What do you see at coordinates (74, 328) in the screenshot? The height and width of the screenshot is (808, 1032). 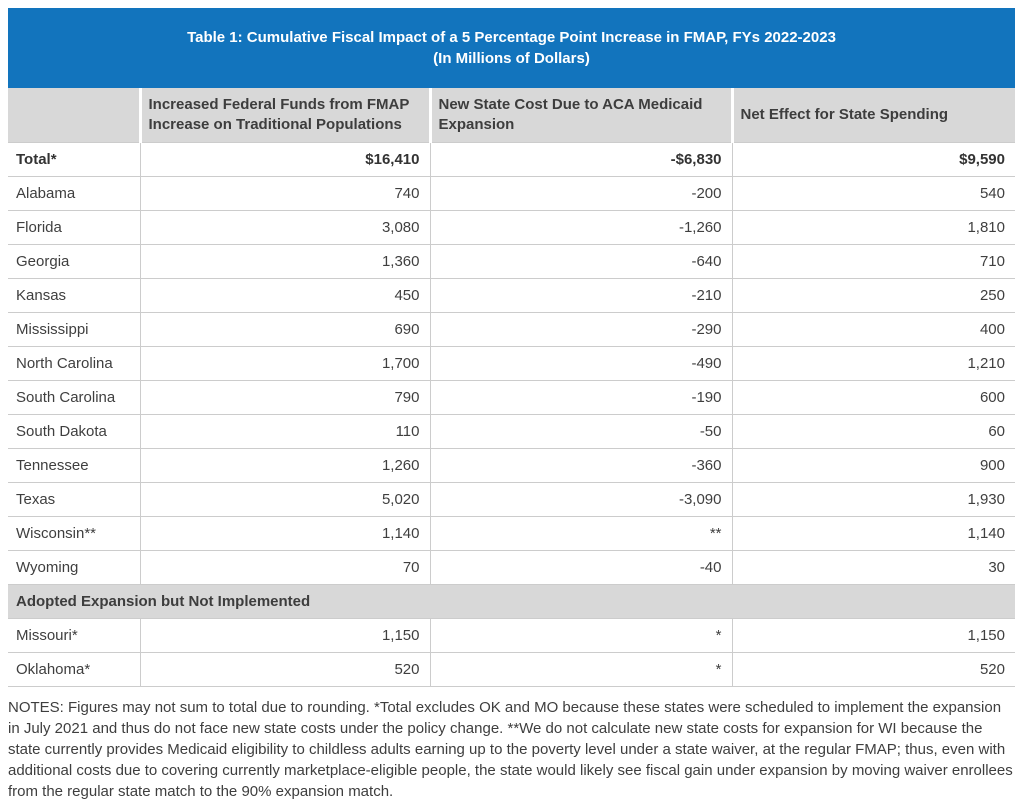 I see `row-label: Mississippi` at bounding box center [74, 328].